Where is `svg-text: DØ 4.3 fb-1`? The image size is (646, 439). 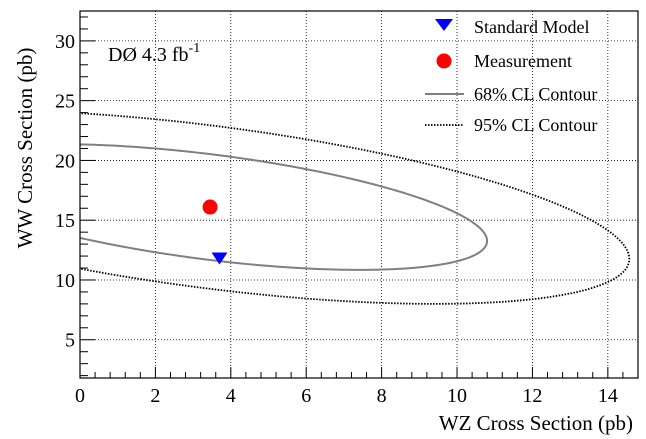
svg-text: DØ 4.3 fb-1 is located at coordinates (154, 53).